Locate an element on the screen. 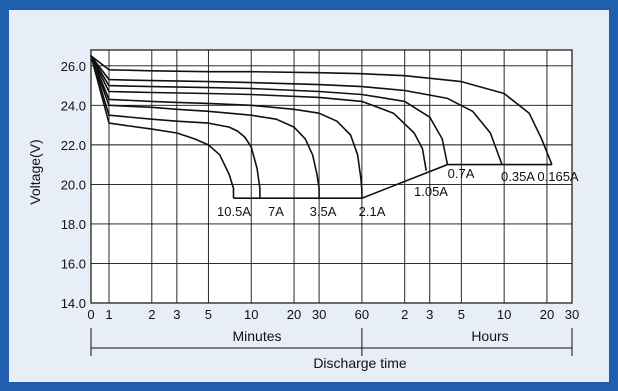 This screenshot has width=618, height=391. y-tick-label: 18.0 is located at coordinates (73, 224).